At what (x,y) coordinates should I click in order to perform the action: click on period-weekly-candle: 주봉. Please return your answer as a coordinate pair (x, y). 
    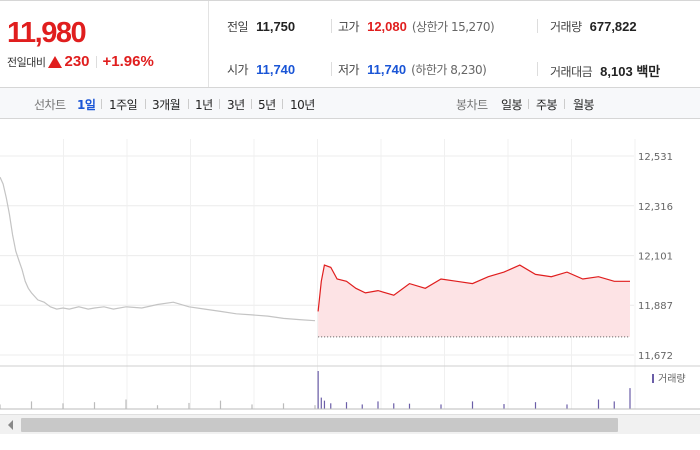
    Looking at the image, I should click on (547, 105).